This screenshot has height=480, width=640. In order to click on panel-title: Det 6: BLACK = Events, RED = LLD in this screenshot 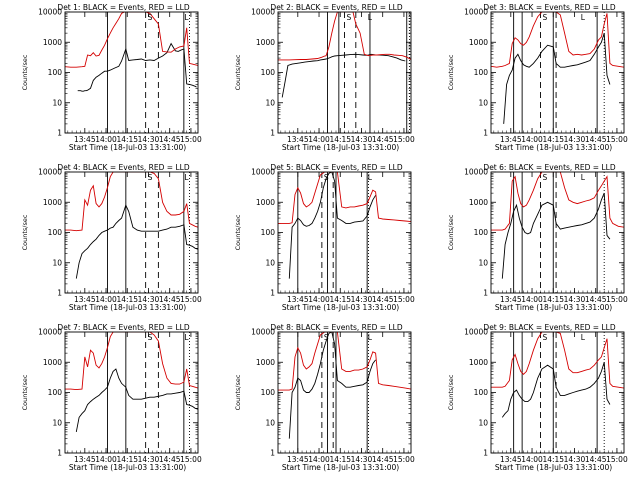, I will do `click(549, 167)`.